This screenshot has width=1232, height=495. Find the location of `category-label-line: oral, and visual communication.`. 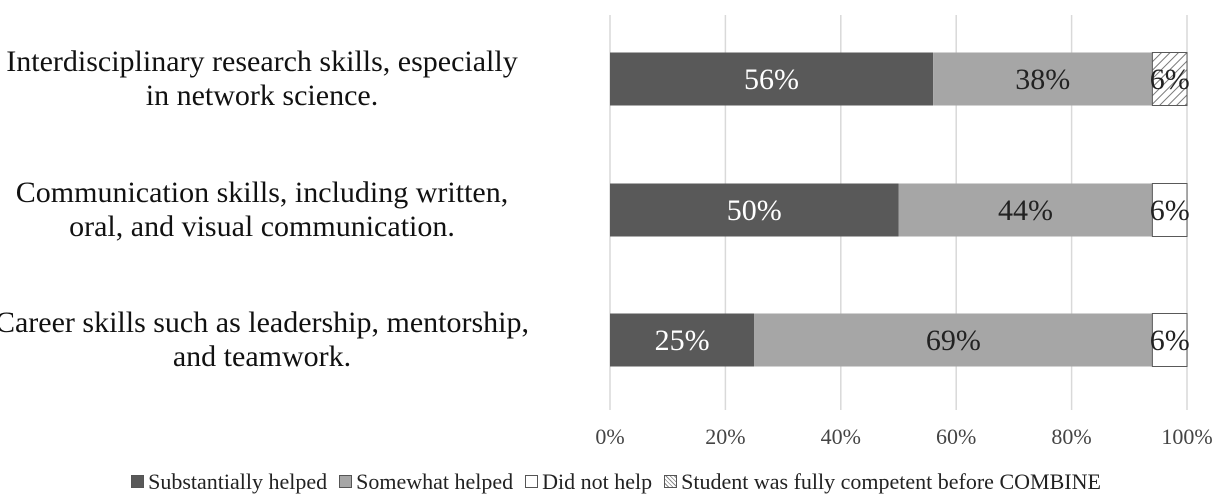

category-label-line: oral, and visual communication. is located at coordinates (262, 226).